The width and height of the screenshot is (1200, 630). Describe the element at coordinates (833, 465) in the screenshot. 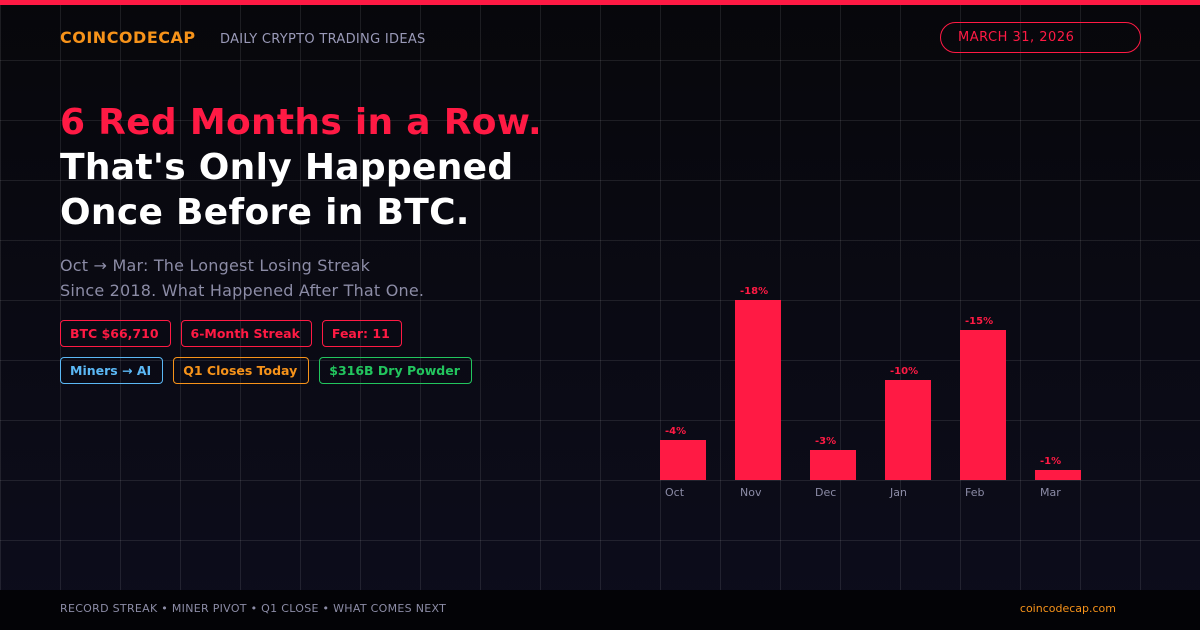

I see `bar-dec` at that location.